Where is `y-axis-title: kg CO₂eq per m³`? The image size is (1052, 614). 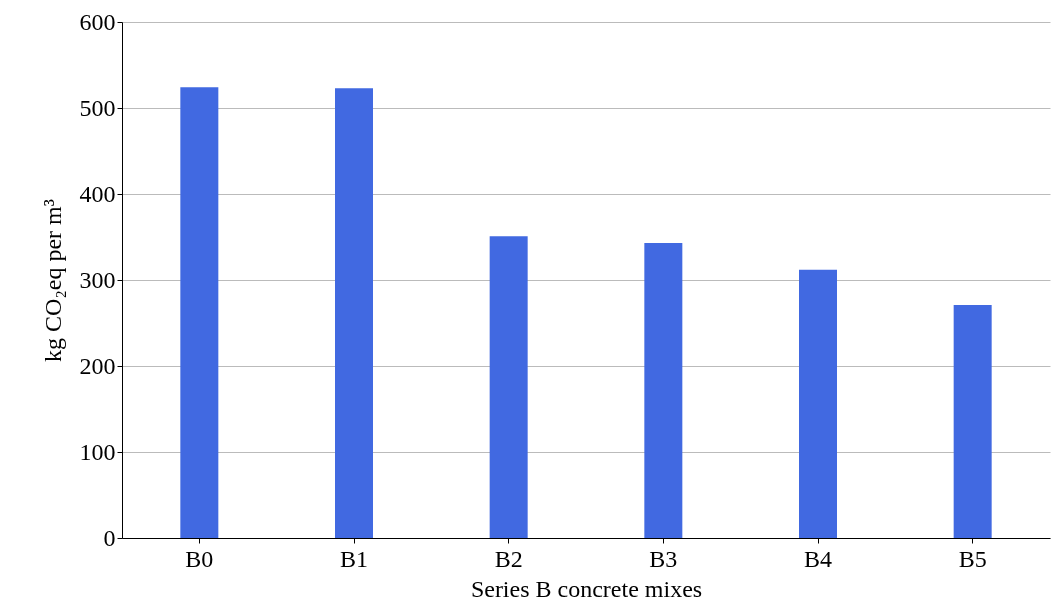
y-axis-title: kg CO₂eq per m³ is located at coordinates (52, 280).